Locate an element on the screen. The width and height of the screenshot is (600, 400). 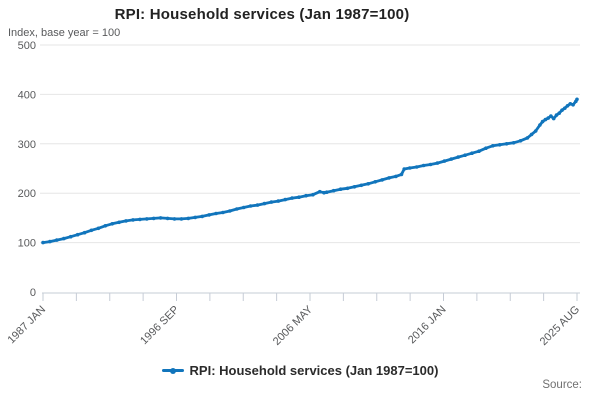
legend-item-rpi-household-services: RPI: Household services (Jan 1987=100) is located at coordinates (300, 370).